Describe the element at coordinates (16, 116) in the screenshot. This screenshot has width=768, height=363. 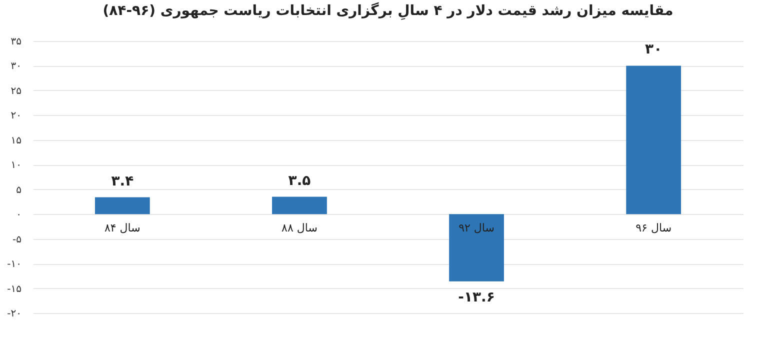
I see `y-tick-label: ۲۰` at that location.